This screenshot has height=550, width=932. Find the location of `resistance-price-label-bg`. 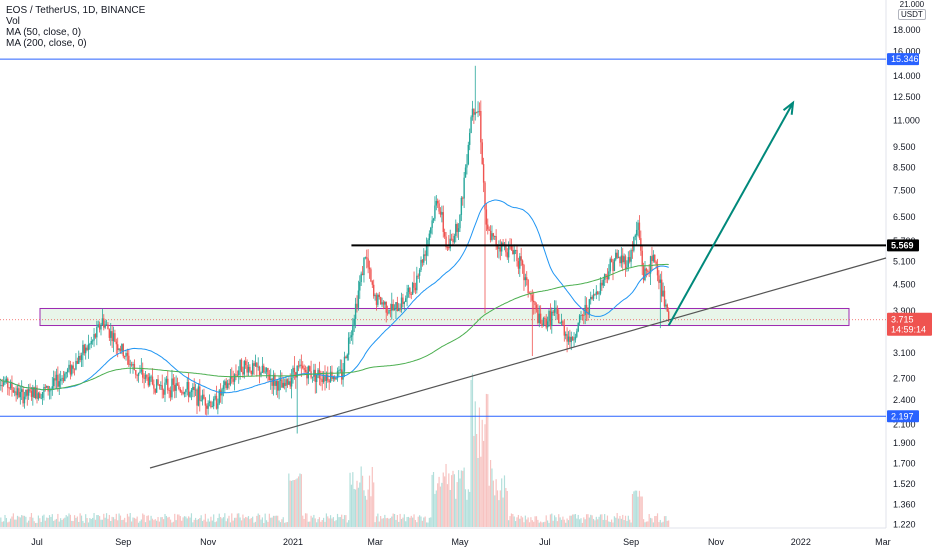

resistance-price-label-bg is located at coordinates (903, 59).